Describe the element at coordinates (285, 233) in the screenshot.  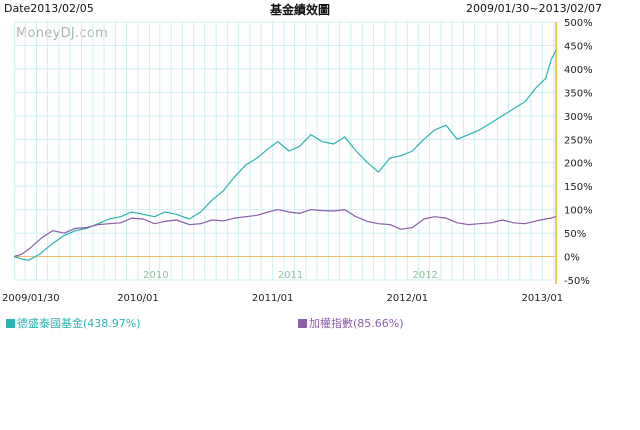
I see `series-line-index` at that location.